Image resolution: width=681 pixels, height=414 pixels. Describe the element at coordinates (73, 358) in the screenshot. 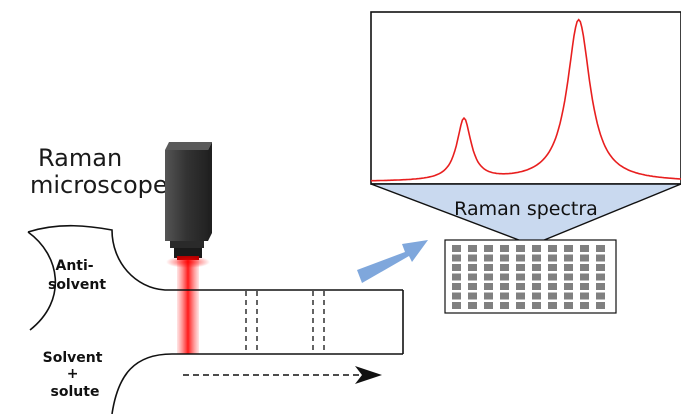

I see `solvent-line1: Solvent` at that location.